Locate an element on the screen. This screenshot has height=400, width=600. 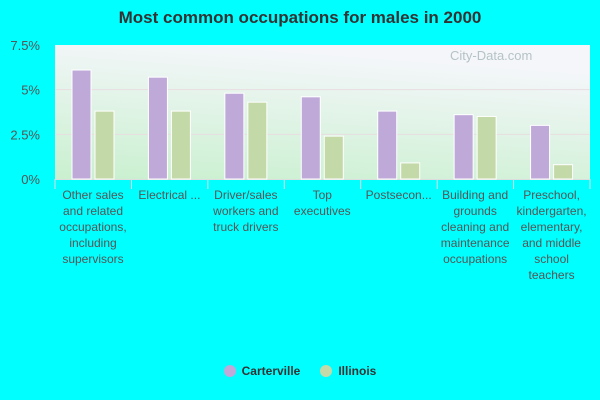
legend-label: Illinois is located at coordinates (357, 371).